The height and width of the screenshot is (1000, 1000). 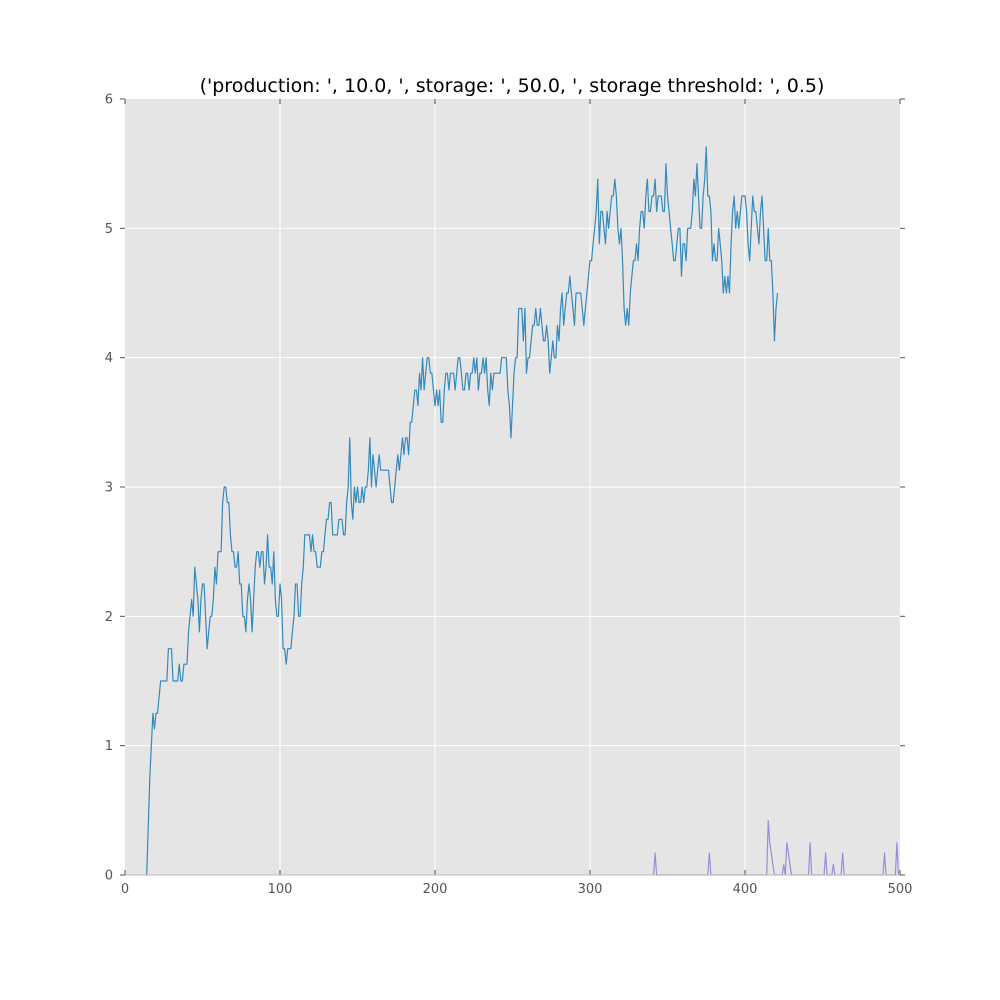 I want to click on y-tick-label: 3, so click(x=109, y=488).